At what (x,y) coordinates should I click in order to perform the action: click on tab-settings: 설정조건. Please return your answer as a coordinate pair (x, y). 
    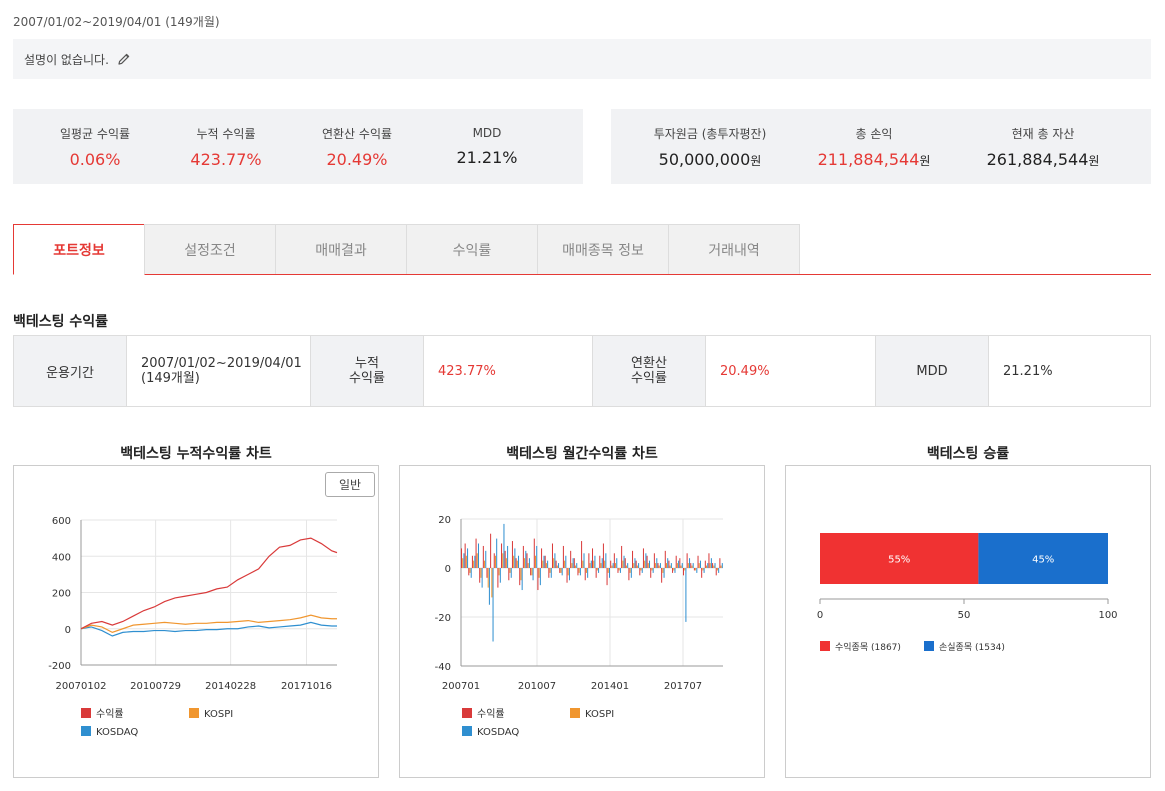
    Looking at the image, I should click on (210, 249).